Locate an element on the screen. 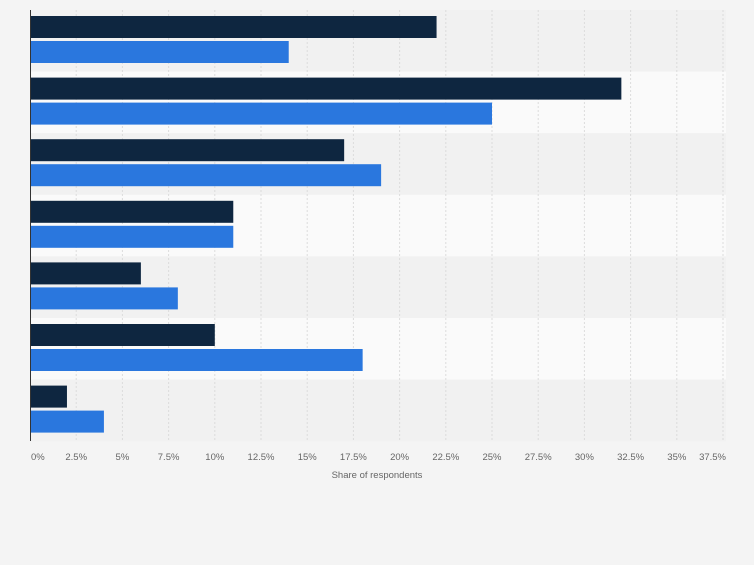 The height and width of the screenshot is (565, 754). x-tick-label: 15% is located at coordinates (308, 457).